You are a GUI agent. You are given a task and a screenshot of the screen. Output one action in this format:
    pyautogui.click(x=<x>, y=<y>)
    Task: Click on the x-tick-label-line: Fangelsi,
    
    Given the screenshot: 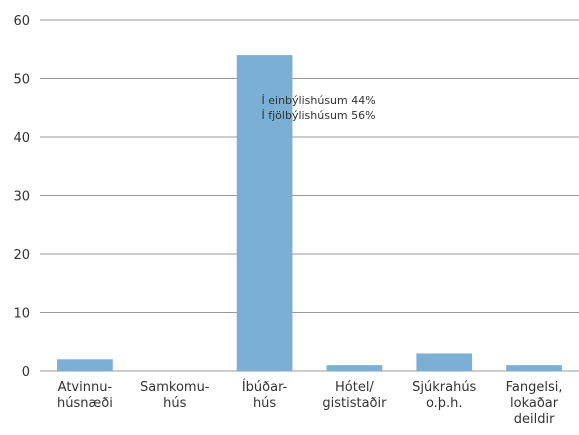 What is the action you would take?
    pyautogui.click(x=534, y=387)
    